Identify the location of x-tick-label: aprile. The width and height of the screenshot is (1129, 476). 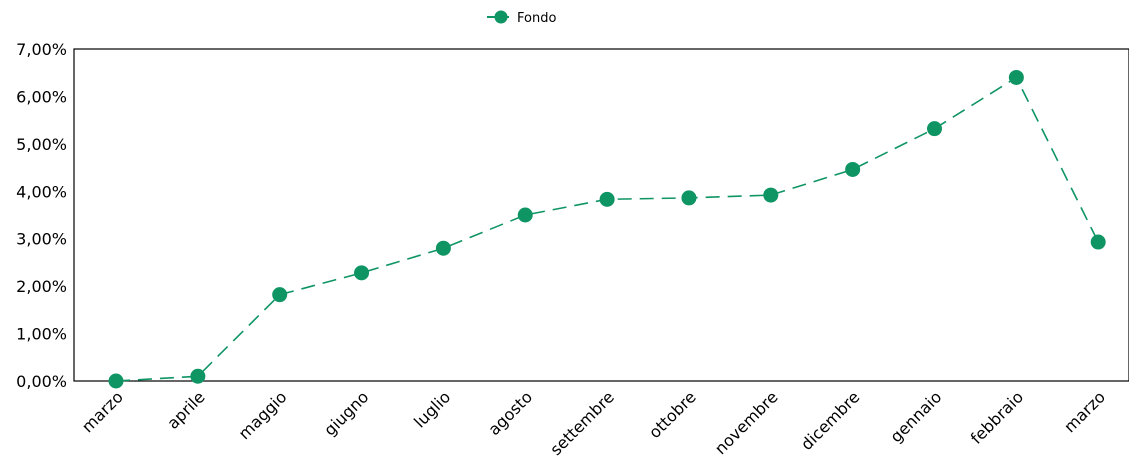
(185, 409).